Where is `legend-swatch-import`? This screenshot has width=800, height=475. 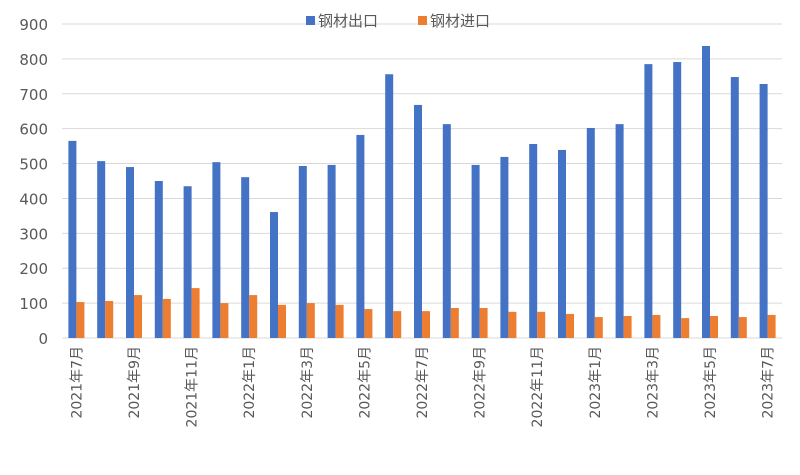
legend-swatch-import is located at coordinates (422, 20).